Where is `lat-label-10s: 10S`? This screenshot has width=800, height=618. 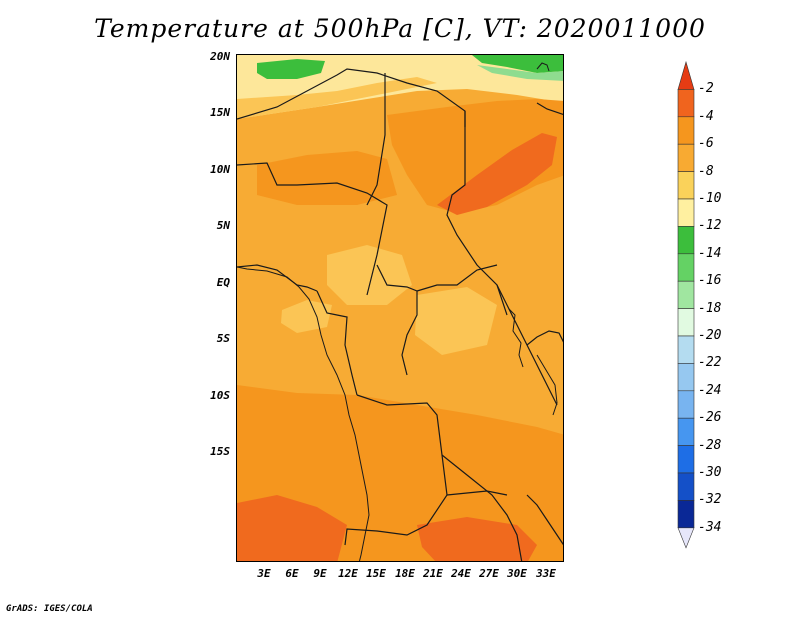
lat-label-10s: 10S is located at coordinates (220, 395).